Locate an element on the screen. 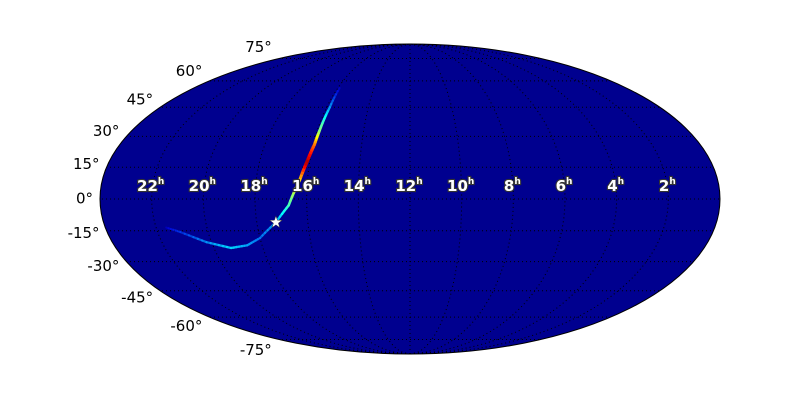 This screenshot has height=400, width=800. ra-hours: 20 is located at coordinates (199, 186).